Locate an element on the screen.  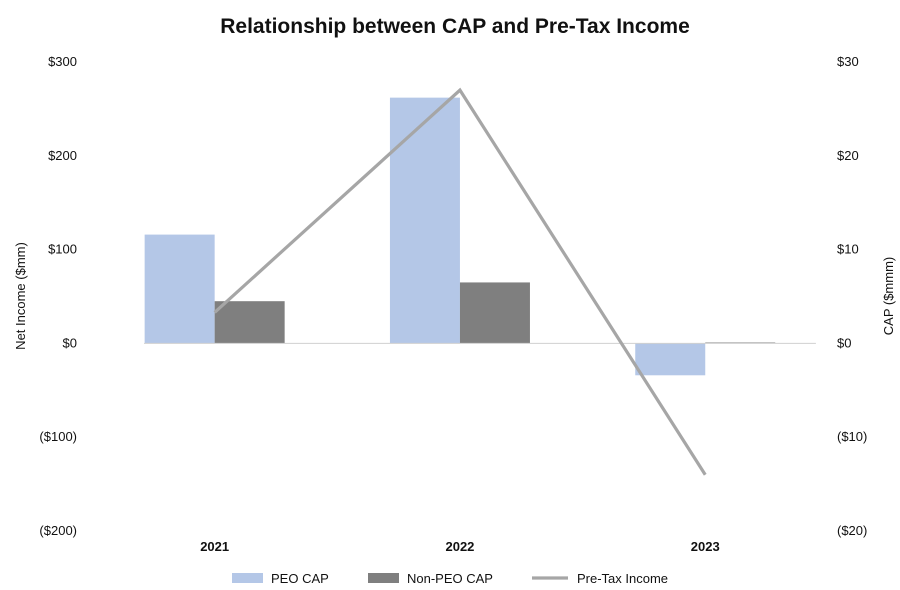
left-tick-label: $200 is located at coordinates (62, 155).